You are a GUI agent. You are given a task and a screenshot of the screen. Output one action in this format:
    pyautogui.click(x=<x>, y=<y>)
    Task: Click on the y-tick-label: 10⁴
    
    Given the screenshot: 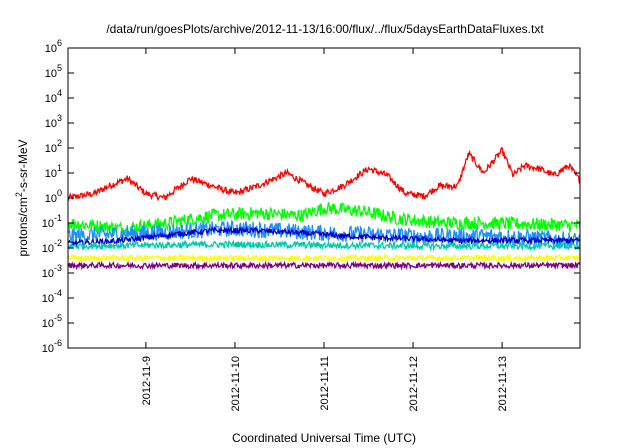 What is the action you would take?
    pyautogui.click(x=53, y=96)
    